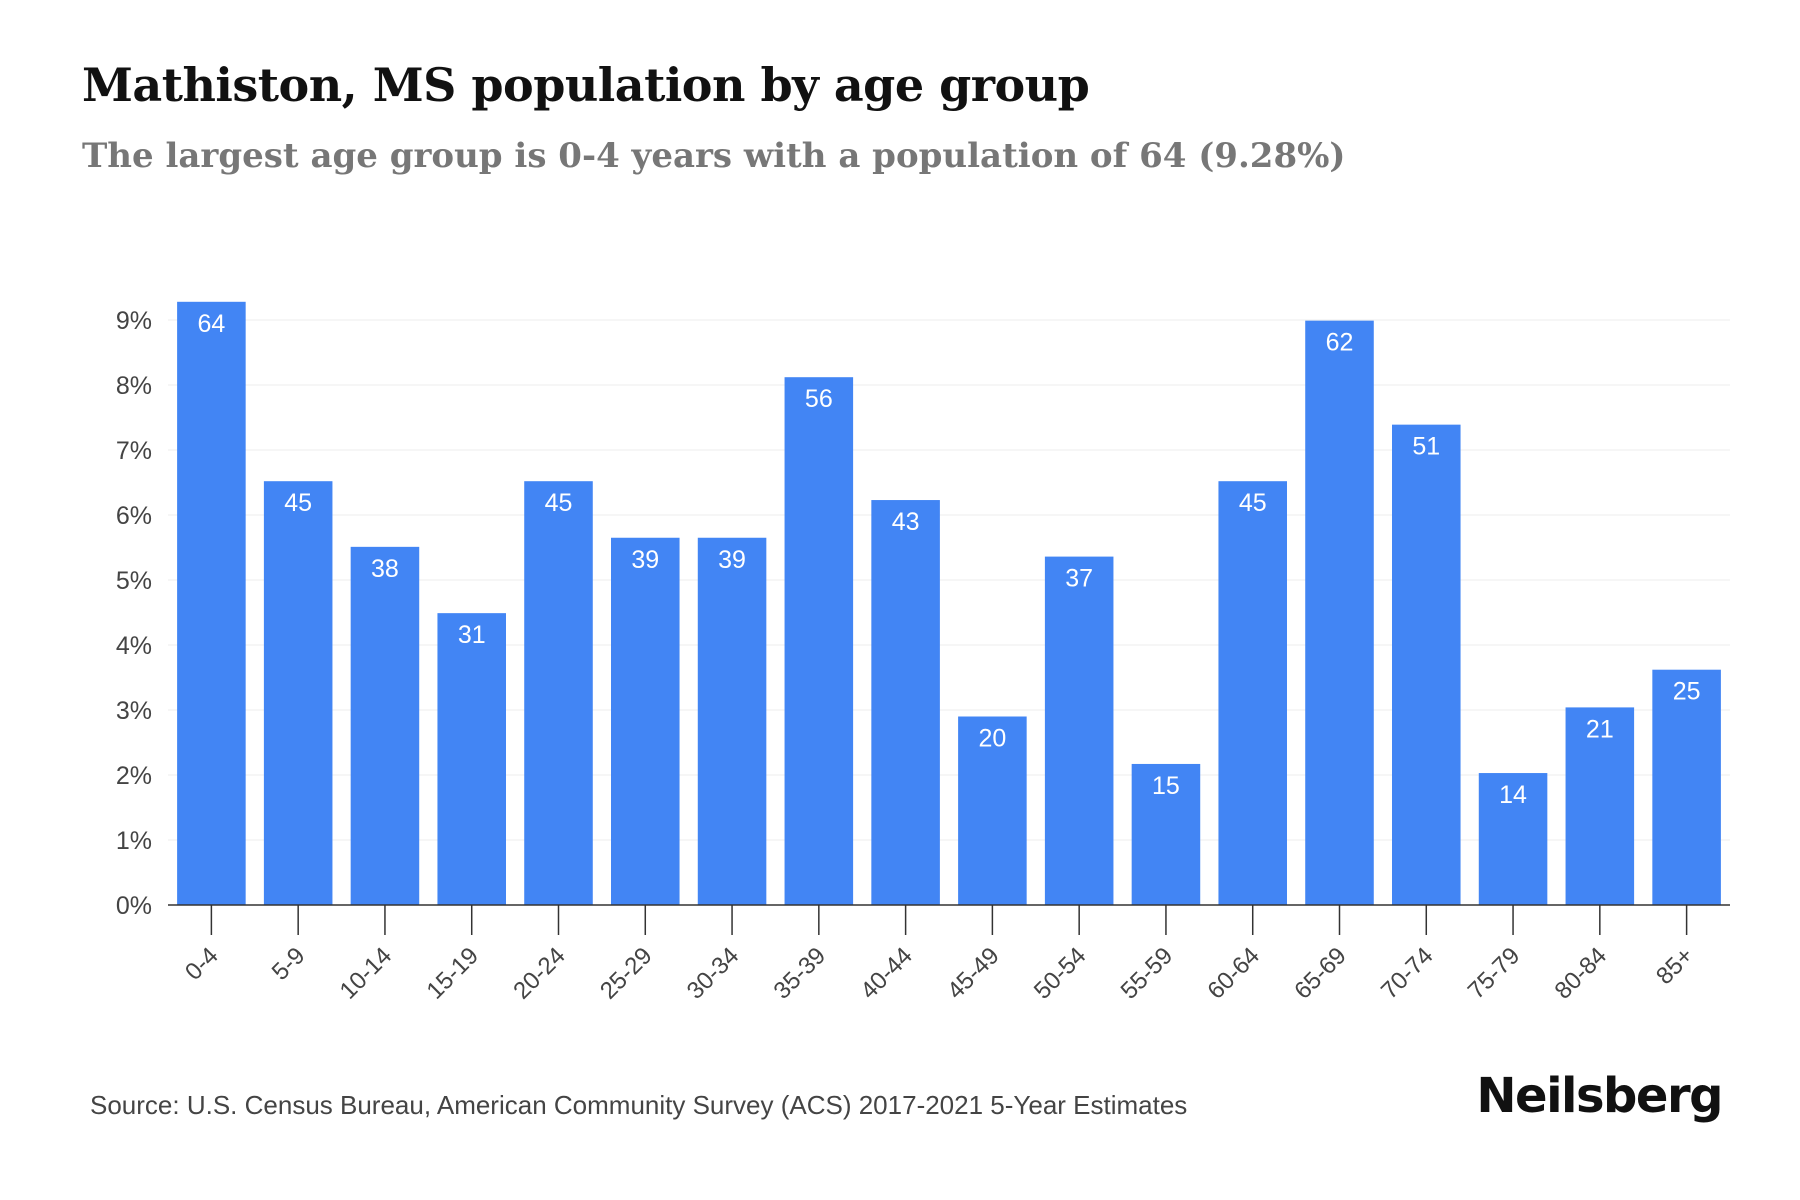  I want to click on x-tick-label: 0-4, so click(202, 964).